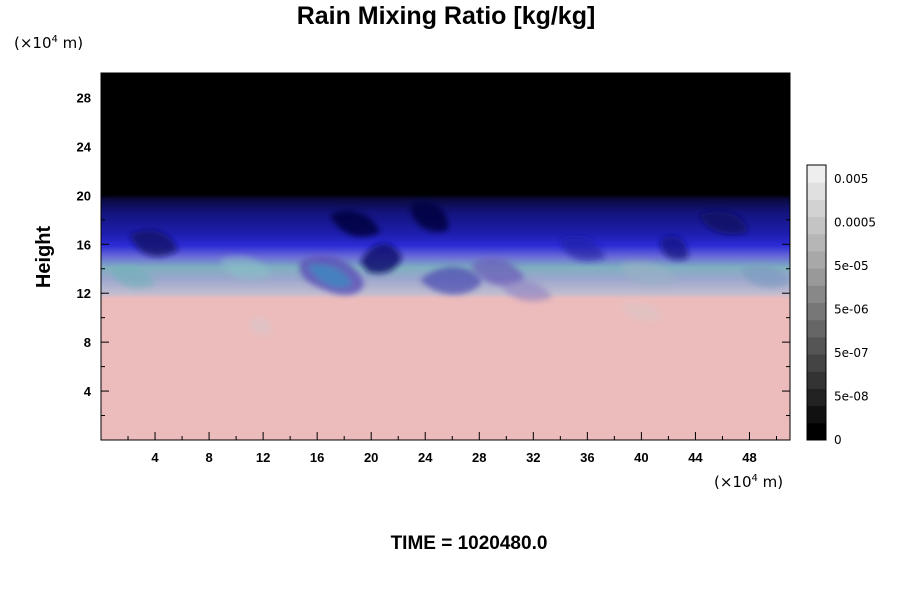 This screenshot has height=600, width=900. Describe the element at coordinates (263, 457) in the screenshot. I see `x-tick-label: 12` at that location.